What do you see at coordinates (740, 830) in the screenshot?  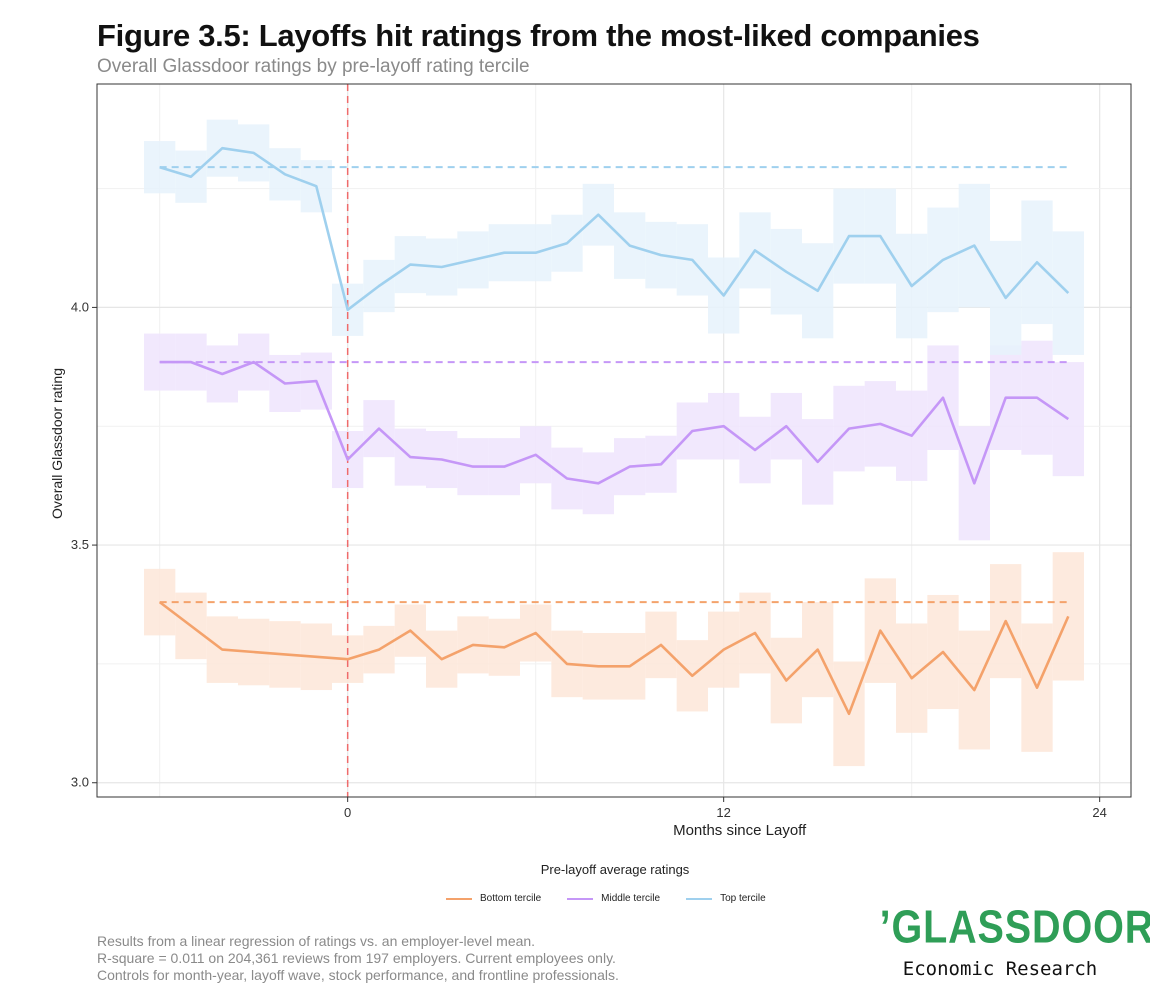 I see `x-axis-label: Months since Layoff` at bounding box center [740, 830].